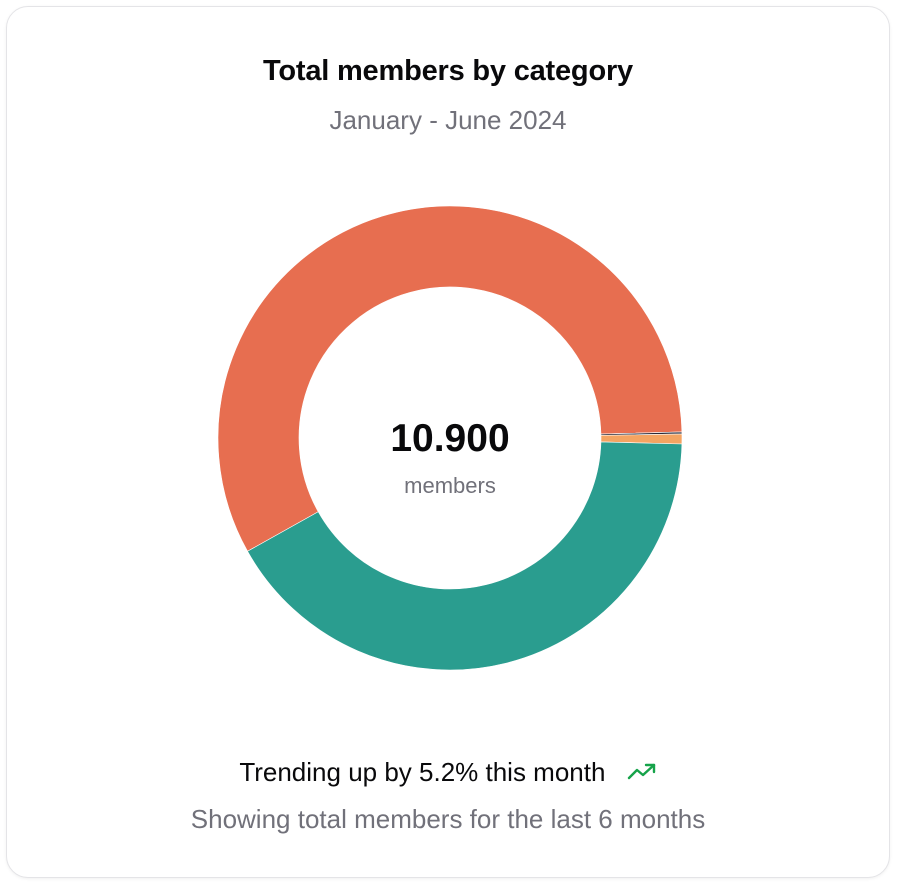 The width and height of the screenshot is (900, 884). I want to click on center-total-value: 10.900, so click(449, 438).